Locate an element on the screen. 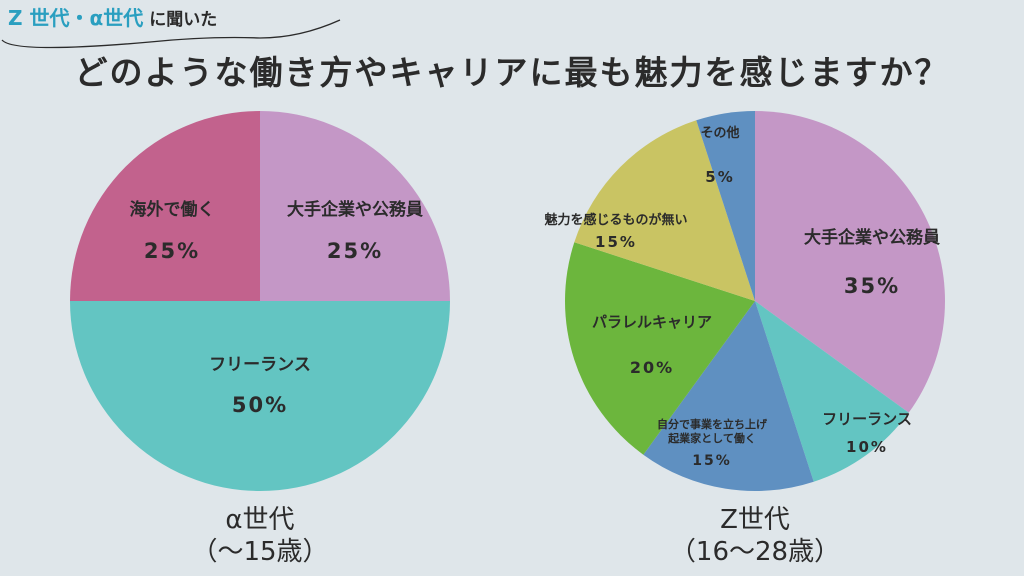  z-slice-value-1: 10% is located at coordinates (867, 447).